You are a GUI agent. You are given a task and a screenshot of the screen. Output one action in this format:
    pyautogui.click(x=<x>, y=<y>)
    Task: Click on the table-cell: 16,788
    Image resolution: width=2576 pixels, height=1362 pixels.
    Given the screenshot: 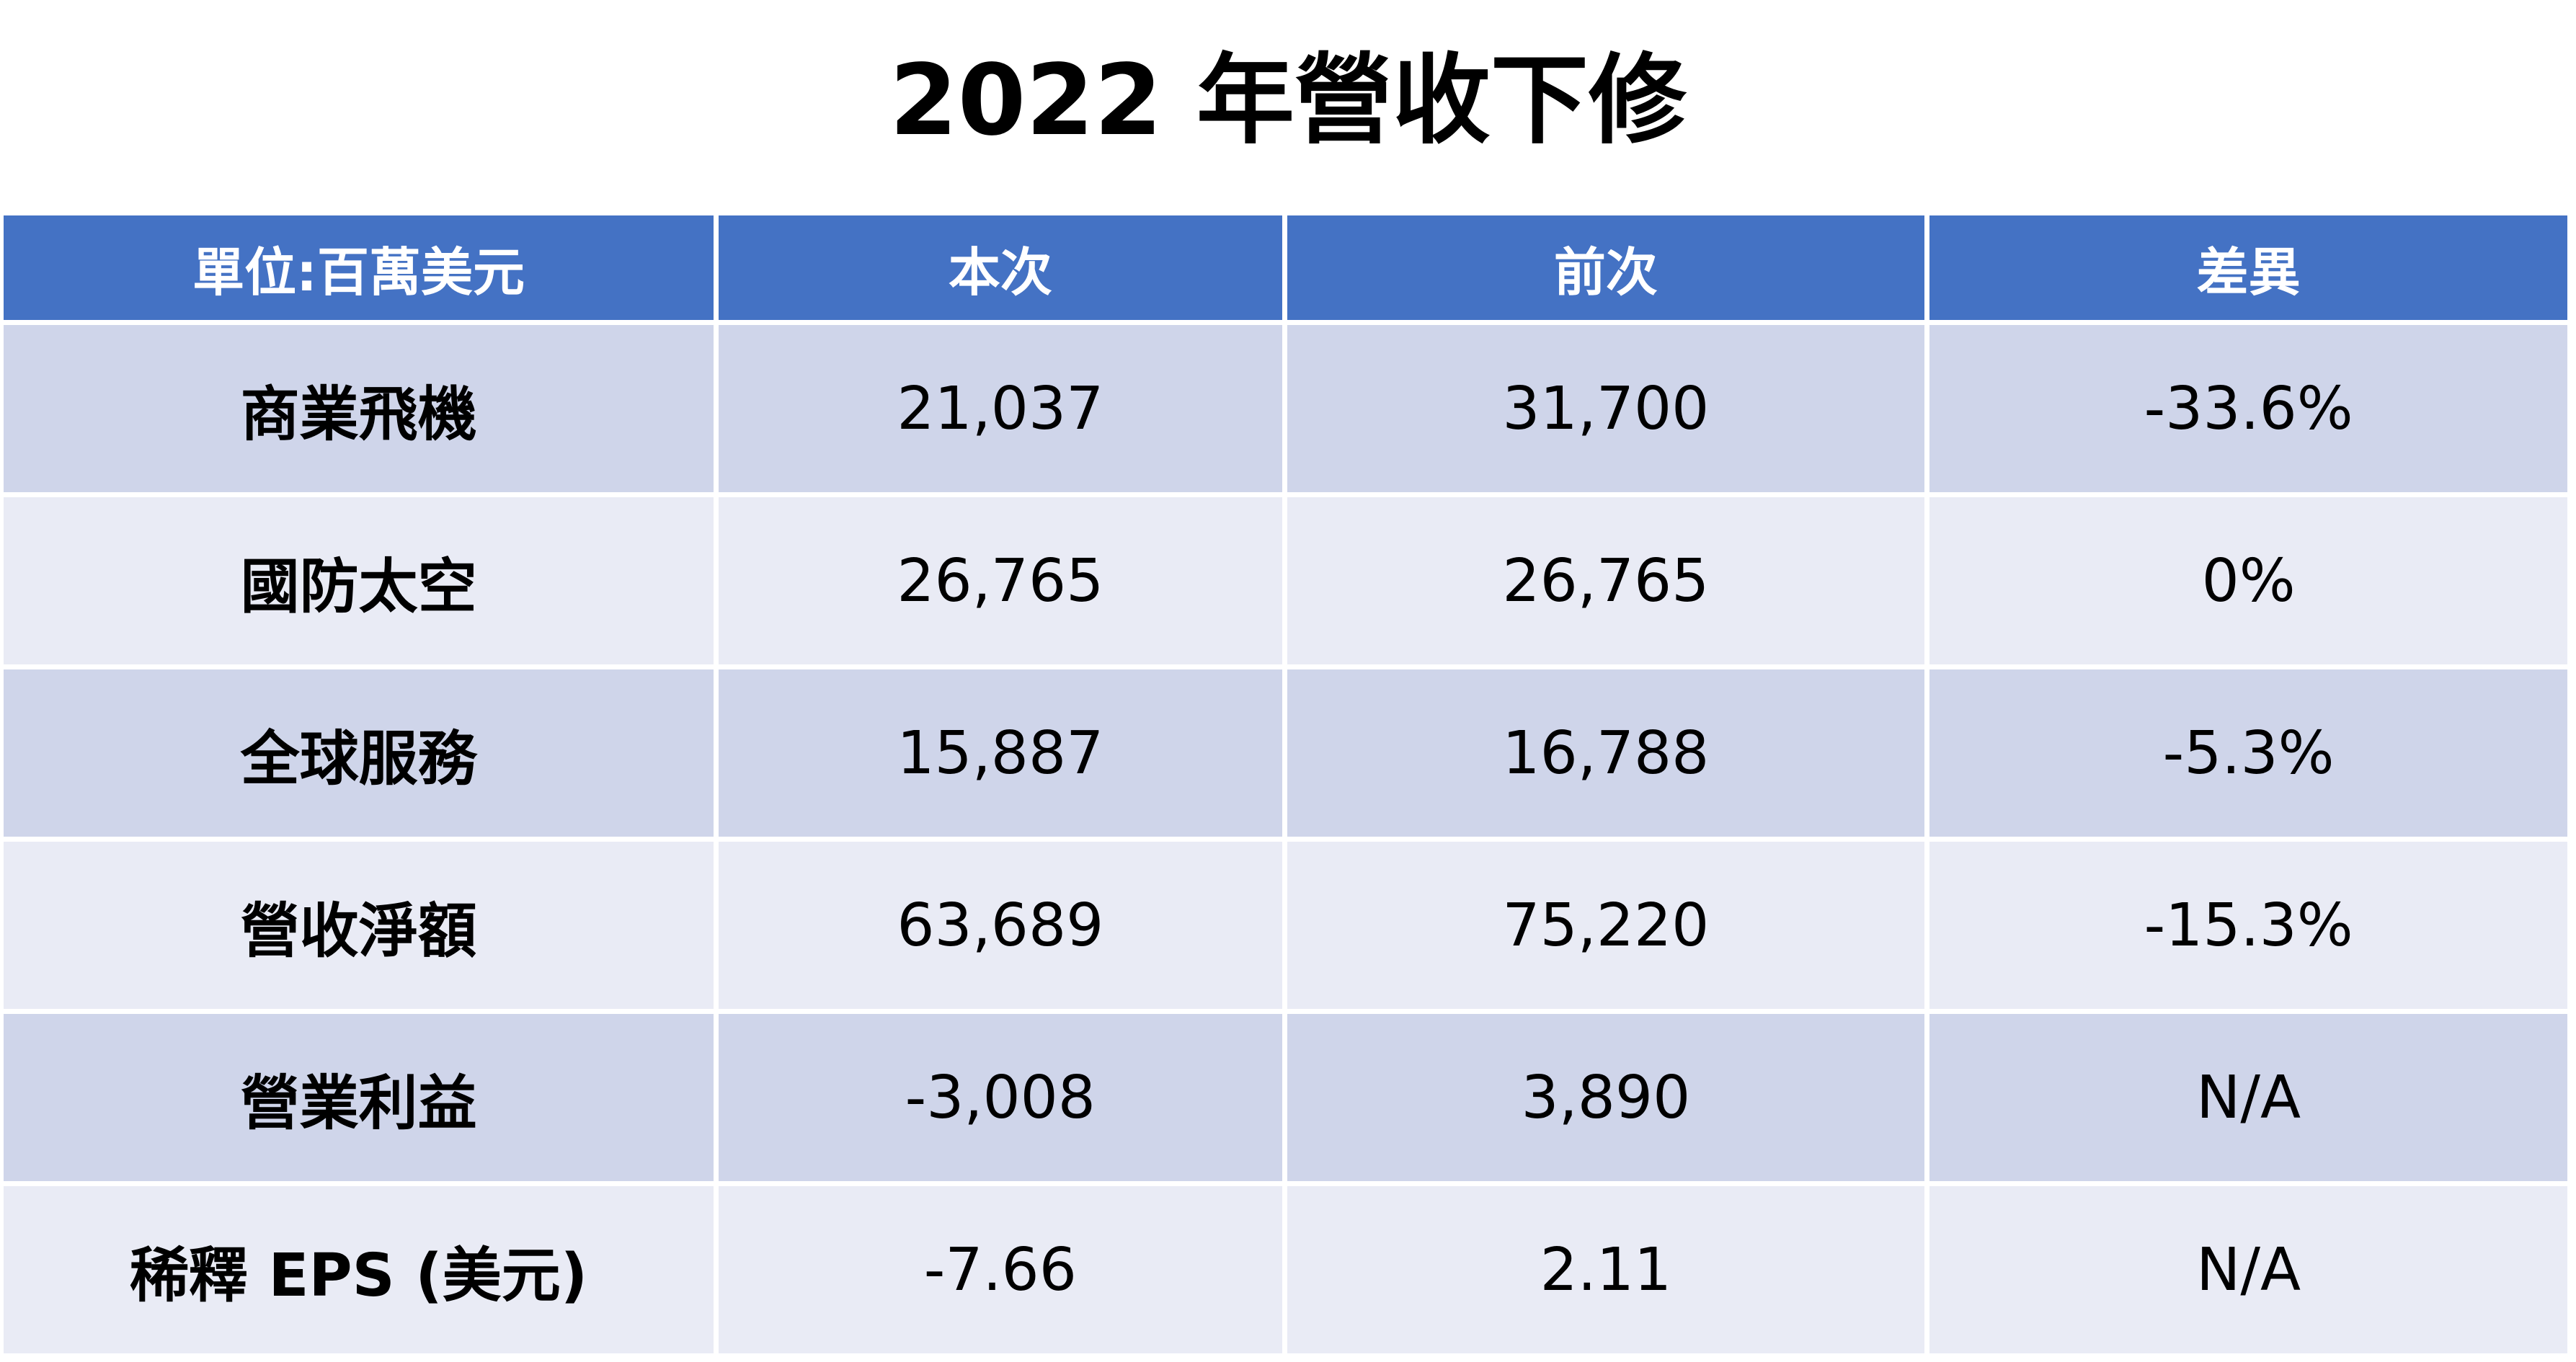 What is the action you would take?
    pyautogui.click(x=1606, y=753)
    